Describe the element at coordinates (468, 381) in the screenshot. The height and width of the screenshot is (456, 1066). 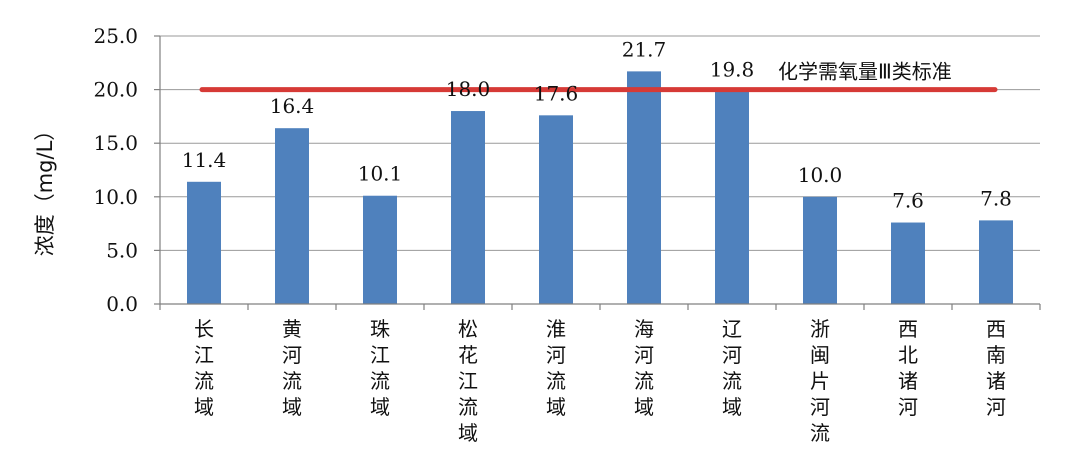
I see `category-label: 松花江流域` at that location.